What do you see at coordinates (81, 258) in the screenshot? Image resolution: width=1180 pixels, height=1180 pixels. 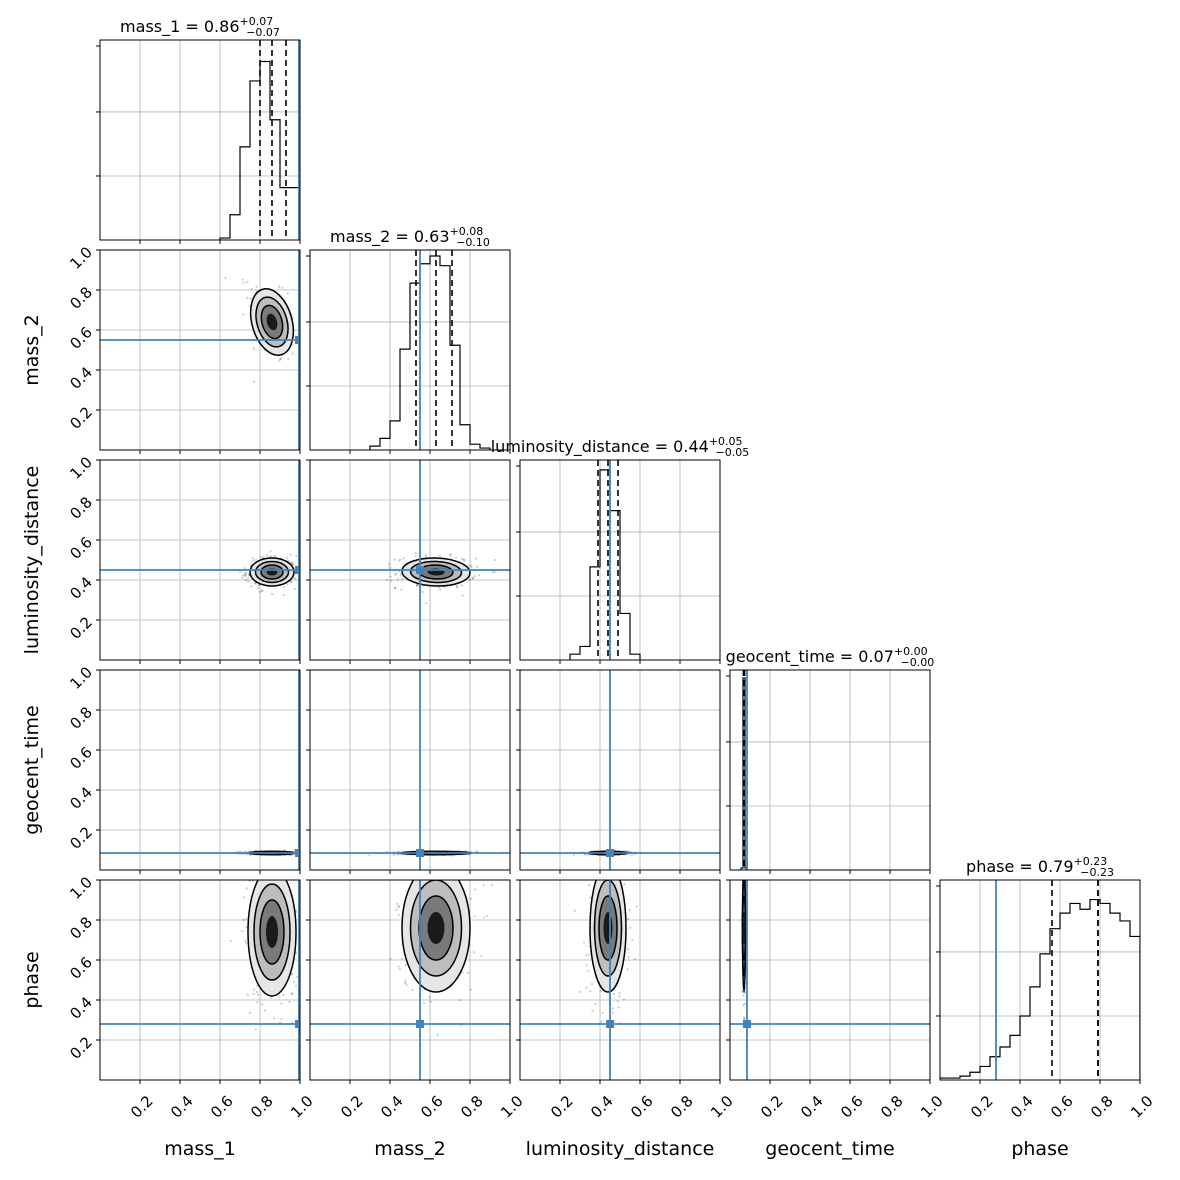 I see `y-tick-label: 1.0` at bounding box center [81, 258].